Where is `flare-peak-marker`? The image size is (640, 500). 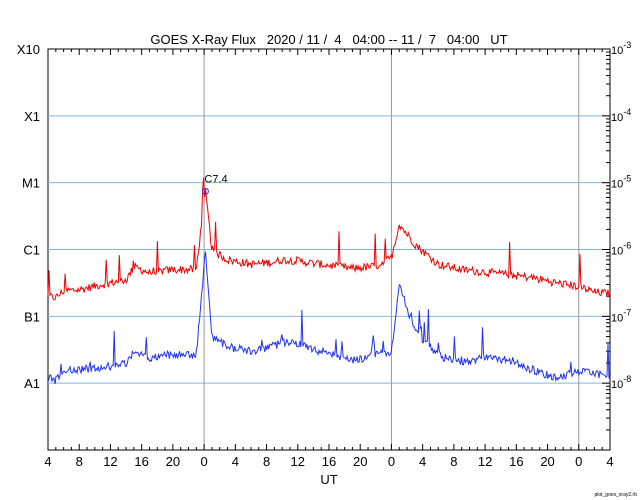 flare-peak-marker is located at coordinates (205, 191).